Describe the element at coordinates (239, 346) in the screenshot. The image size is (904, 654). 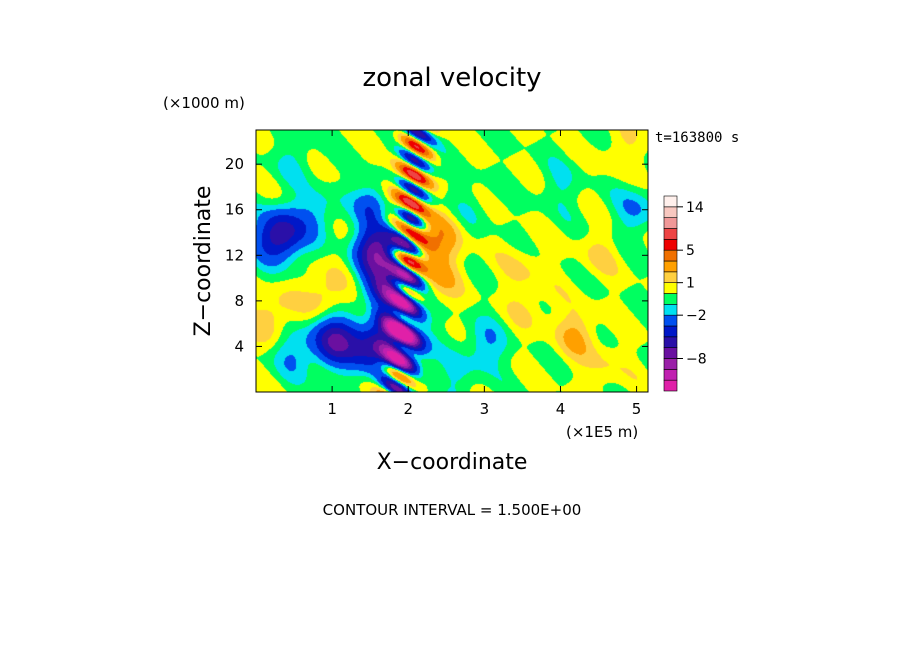
I see `y-tick-label: 4` at that location.